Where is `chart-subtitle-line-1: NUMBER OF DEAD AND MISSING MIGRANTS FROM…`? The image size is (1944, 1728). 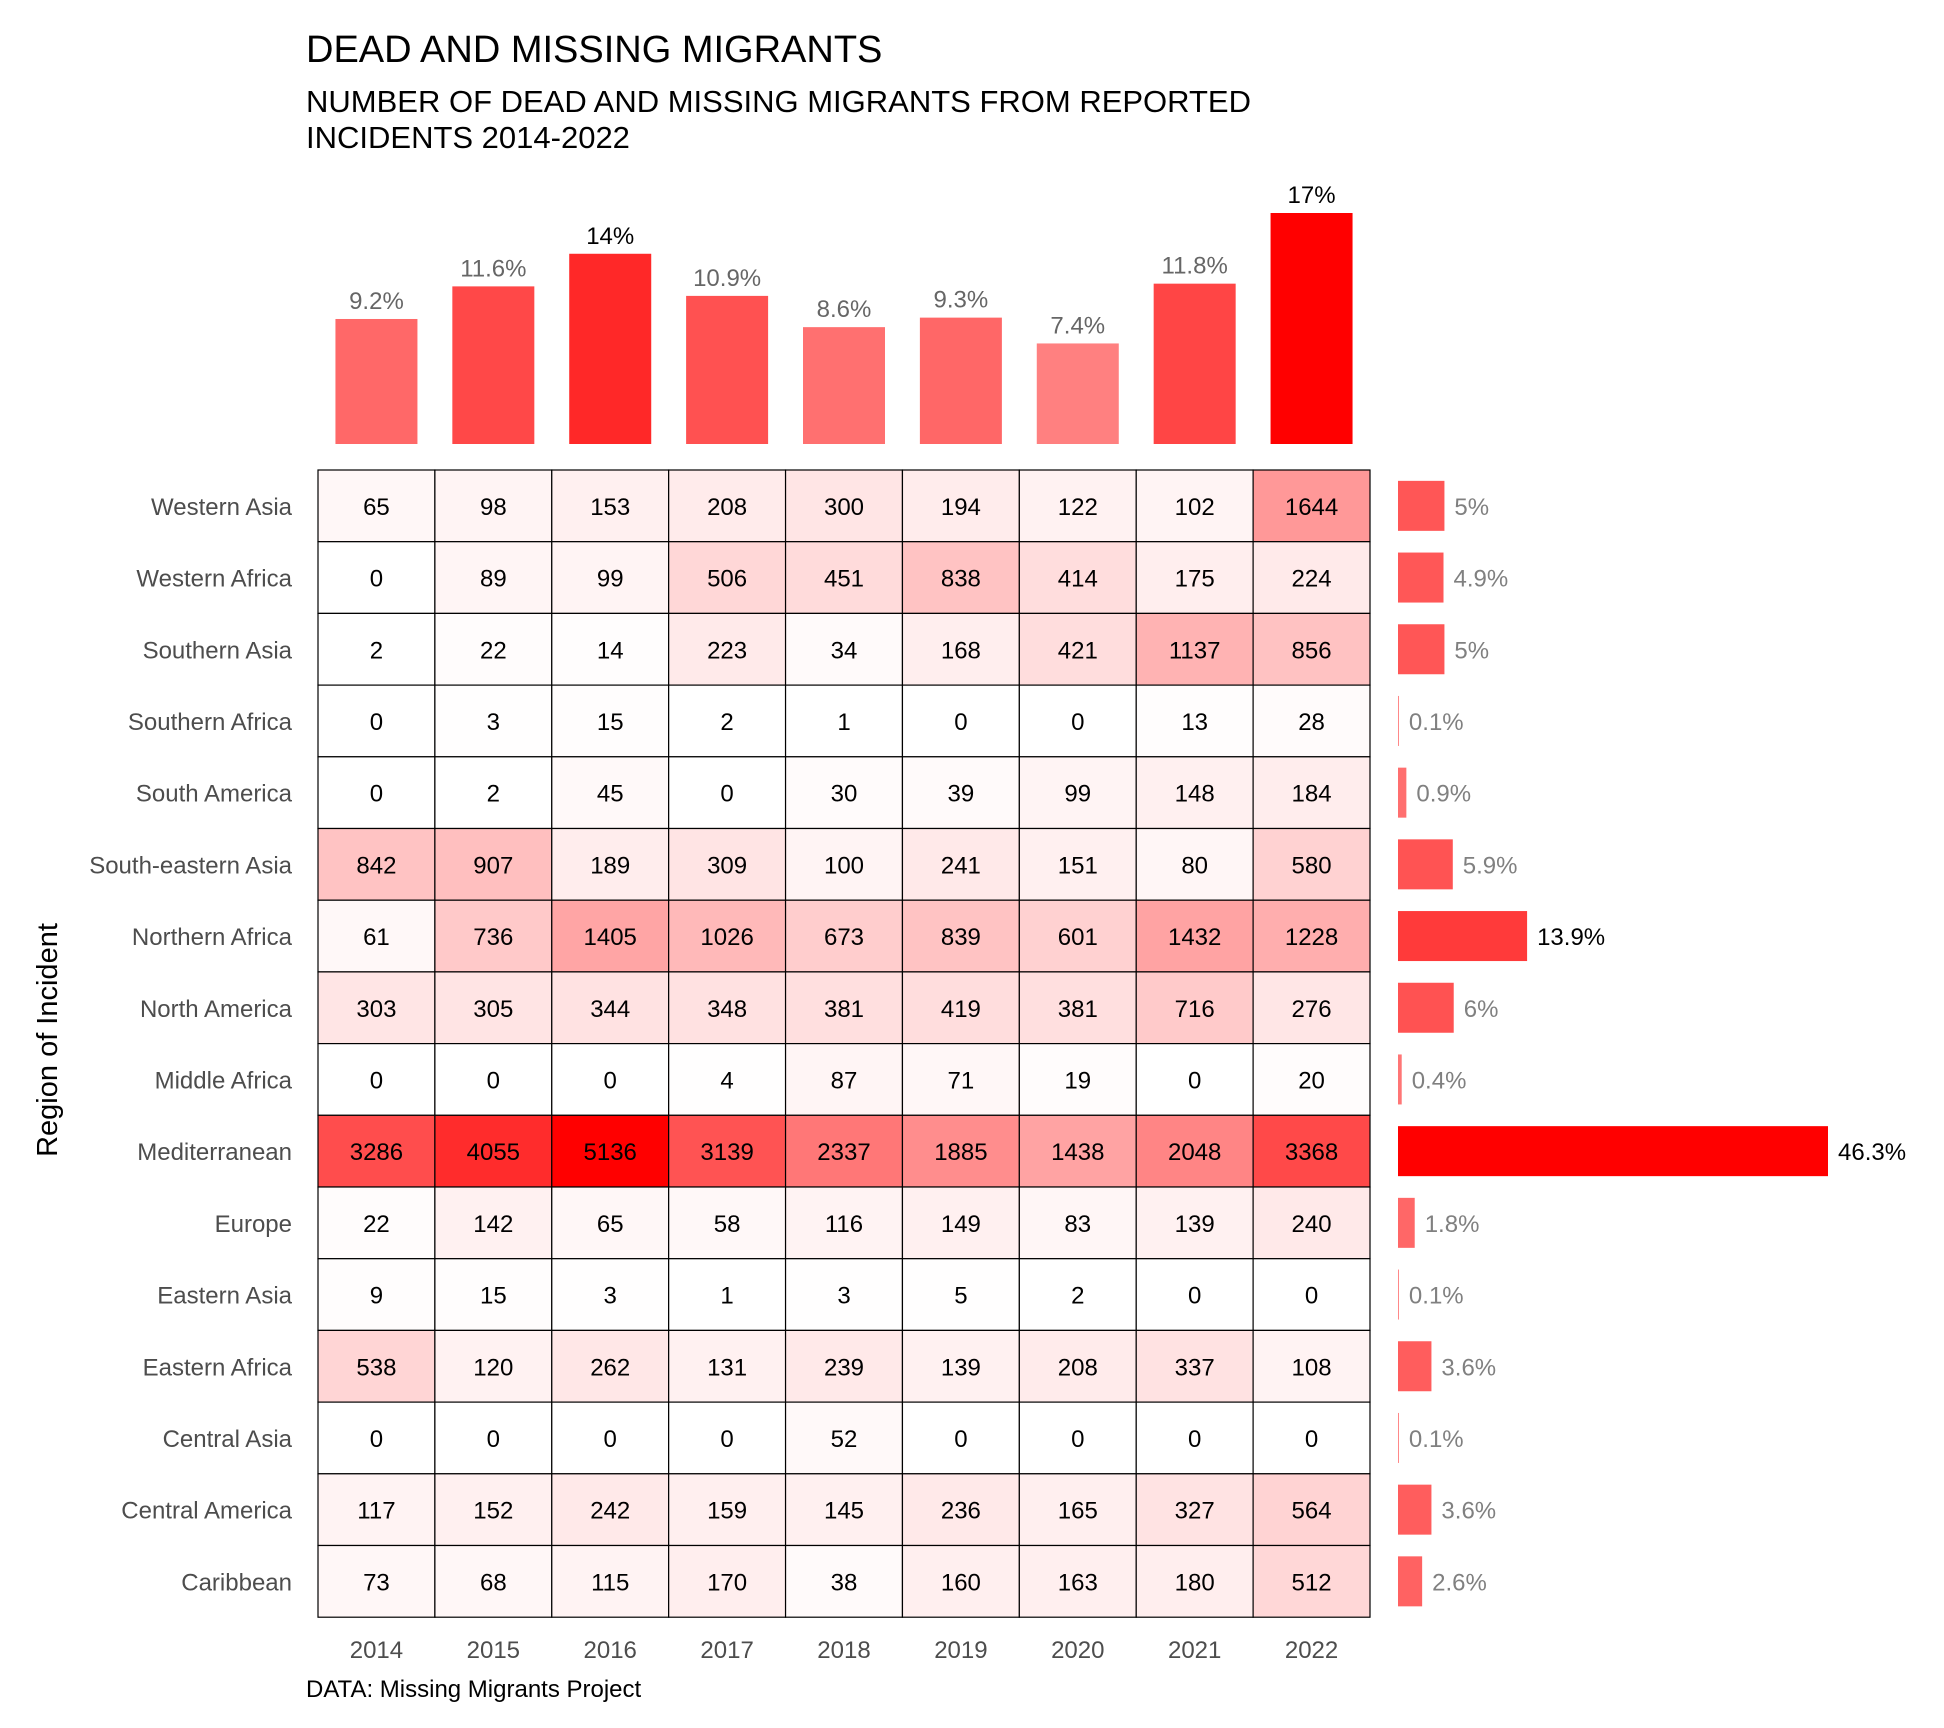 chart-subtitle-line-1: NUMBER OF DEAD AND MISSING MIGRANTS FROM… is located at coordinates (778, 101).